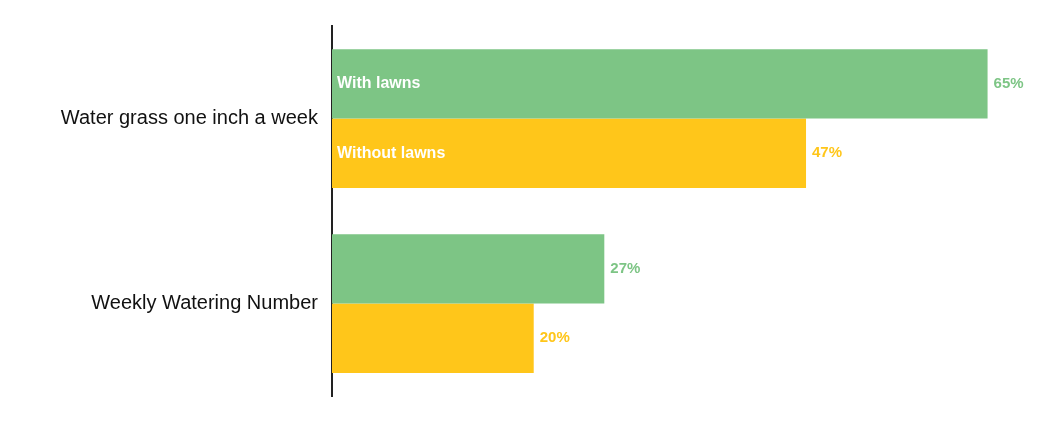 This screenshot has width=1040, height=422. I want to click on data-label: 47%, so click(827, 152).